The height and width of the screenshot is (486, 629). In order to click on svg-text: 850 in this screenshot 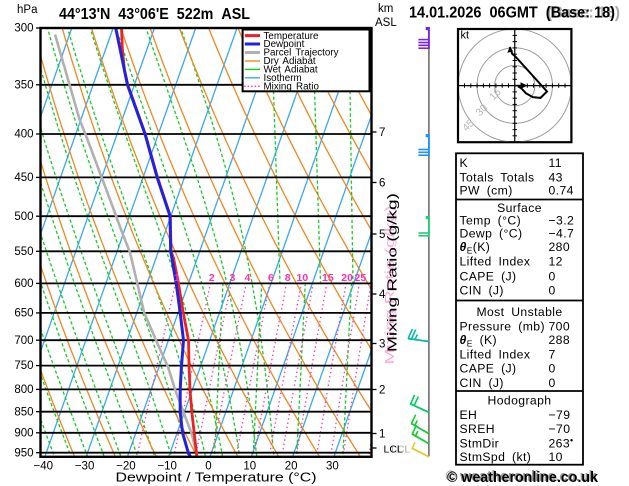, I will do `click(23, 412)`.